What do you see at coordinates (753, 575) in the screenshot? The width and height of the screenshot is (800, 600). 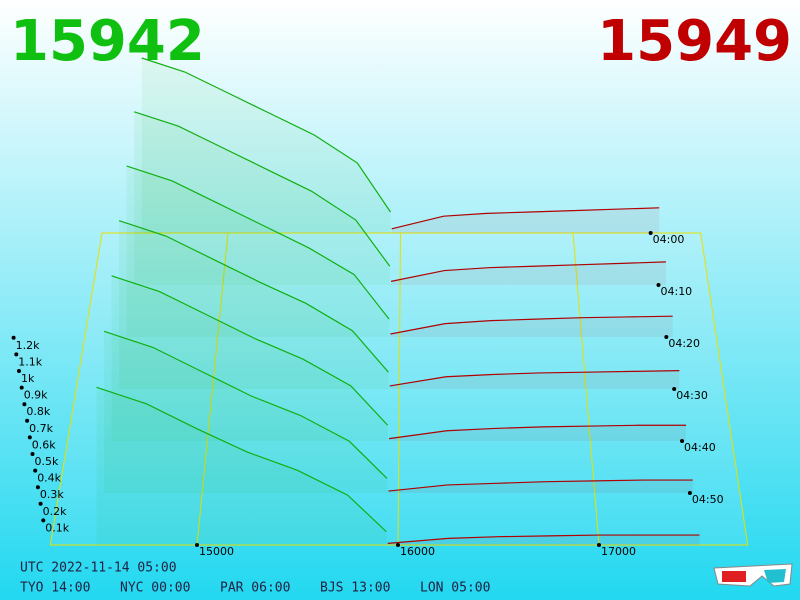 I see `3d-glasses-icon` at bounding box center [753, 575].